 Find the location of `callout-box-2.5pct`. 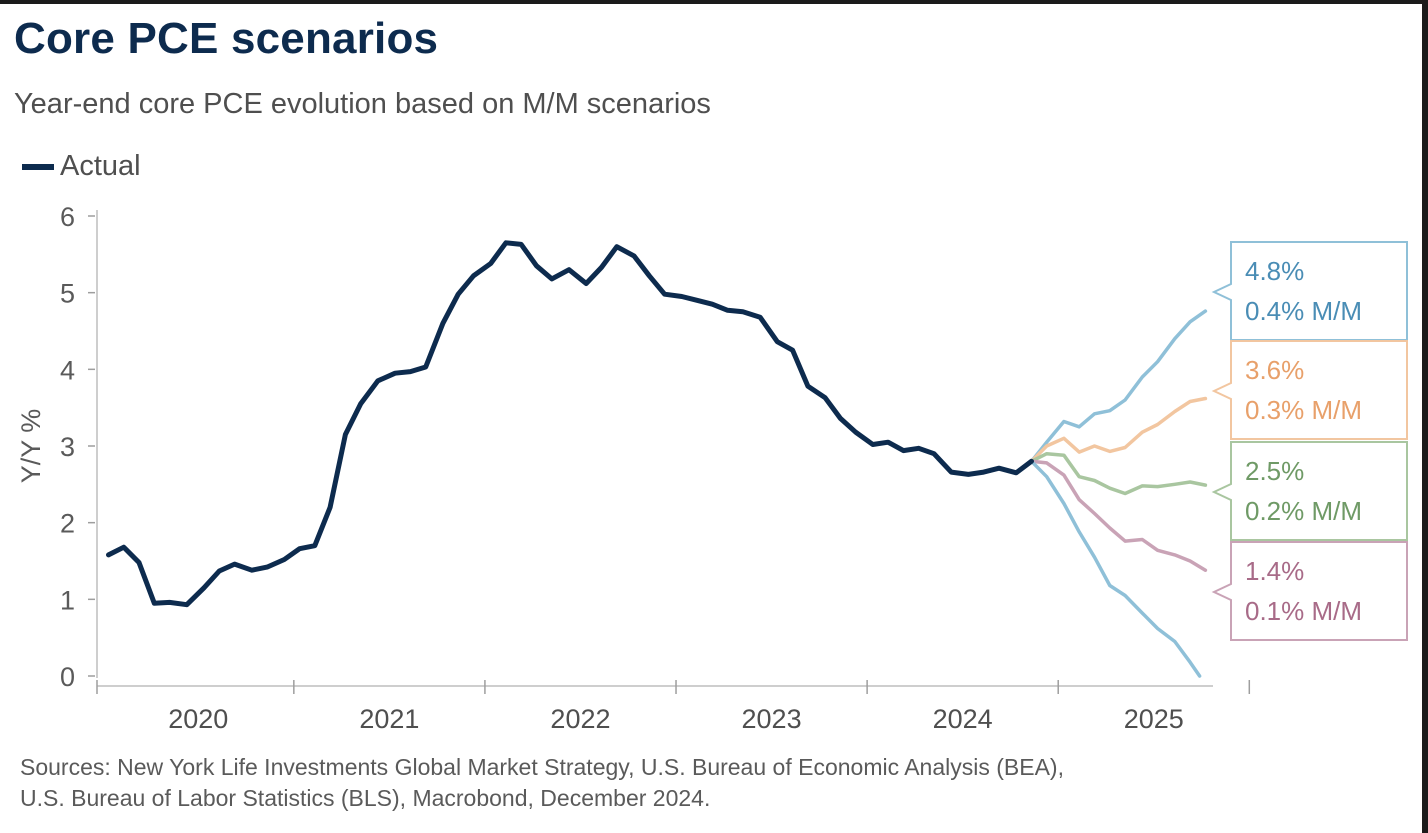

callout-box-2.5pct is located at coordinates (1309, 491).